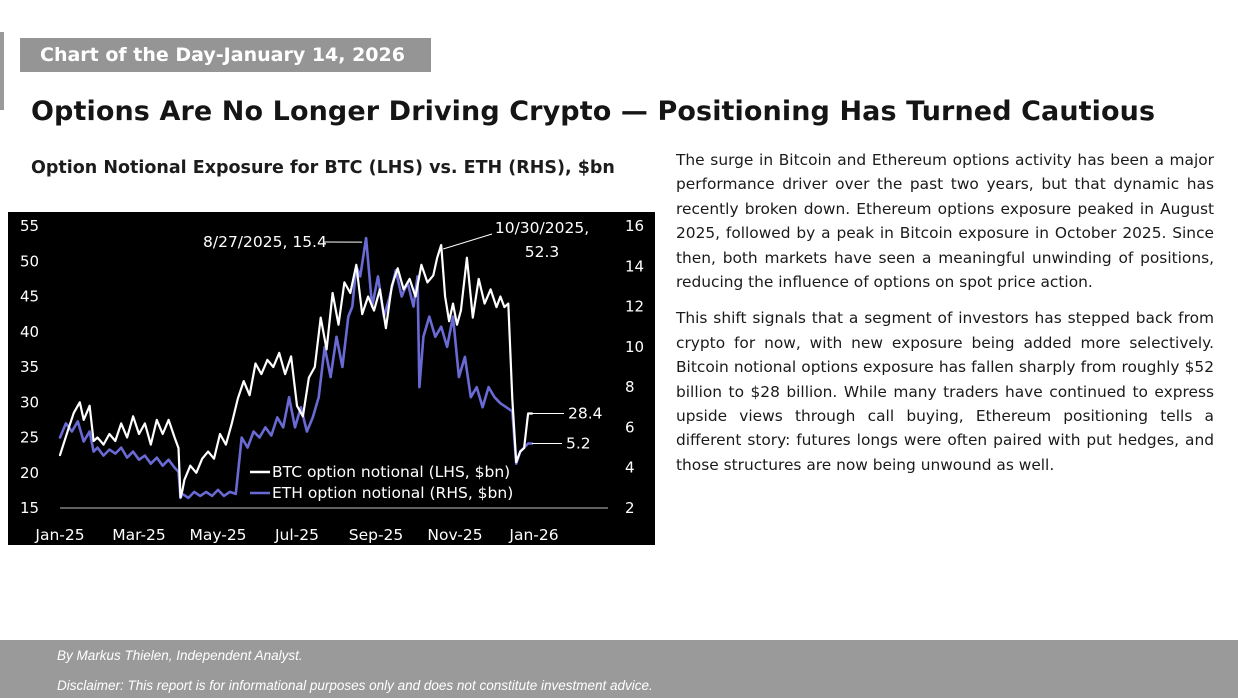 The height and width of the screenshot is (698, 1238). Describe the element at coordinates (630, 468) in the screenshot. I see `right-axis-tick-label: 4` at that location.